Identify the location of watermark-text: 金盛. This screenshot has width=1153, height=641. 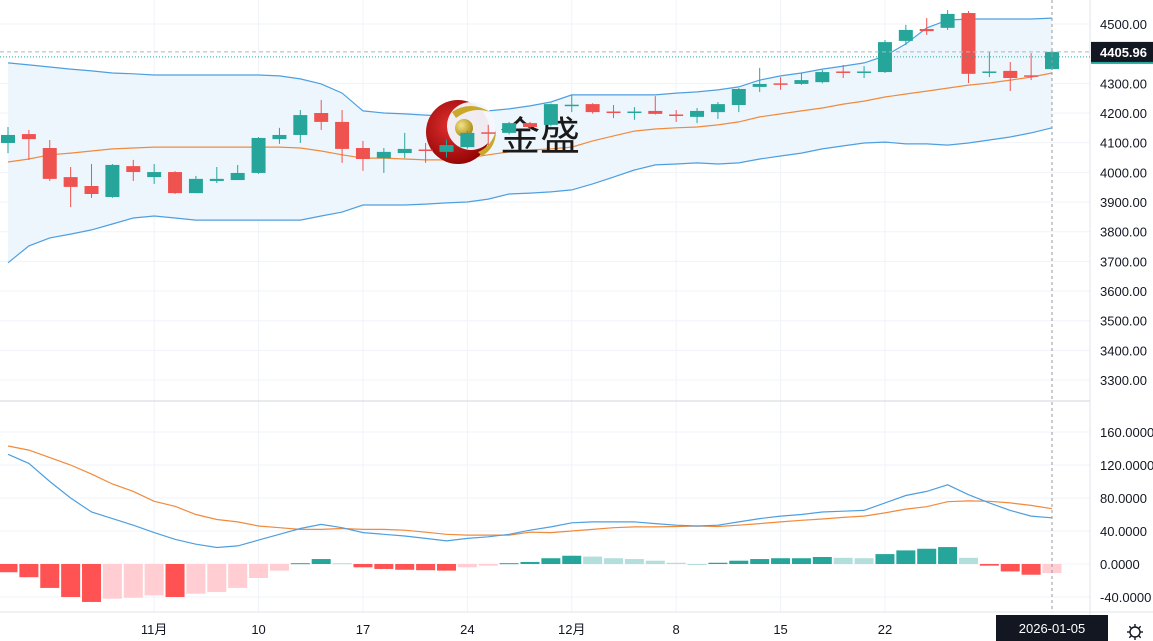
(540, 137).